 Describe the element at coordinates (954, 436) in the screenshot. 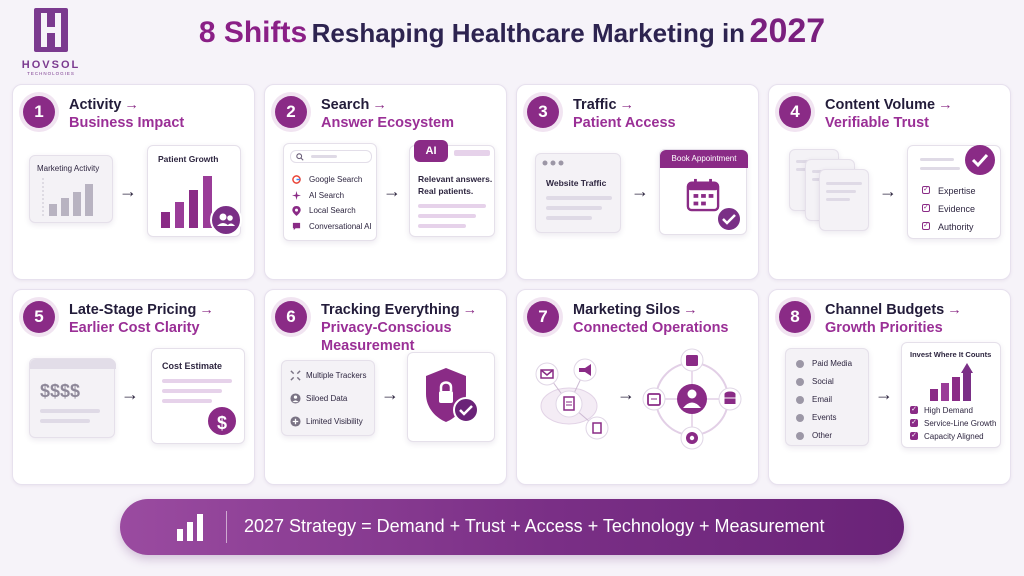

I see `priority-item: Capacity Aligned` at that location.